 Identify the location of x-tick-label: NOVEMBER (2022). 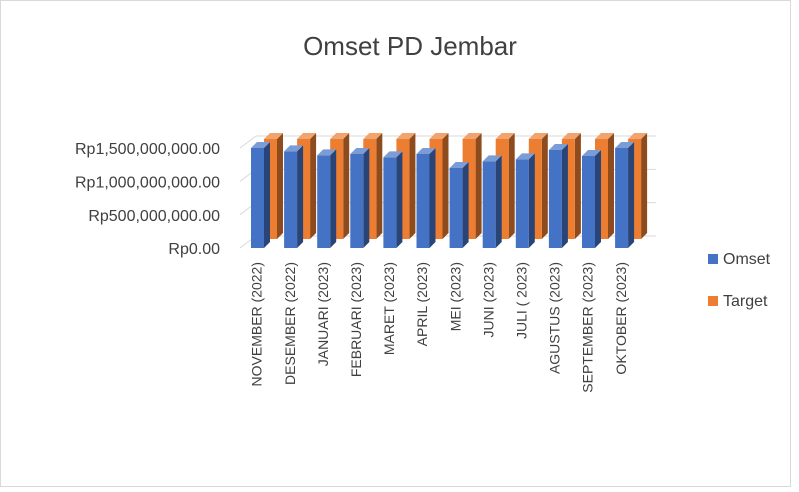
(257, 324).